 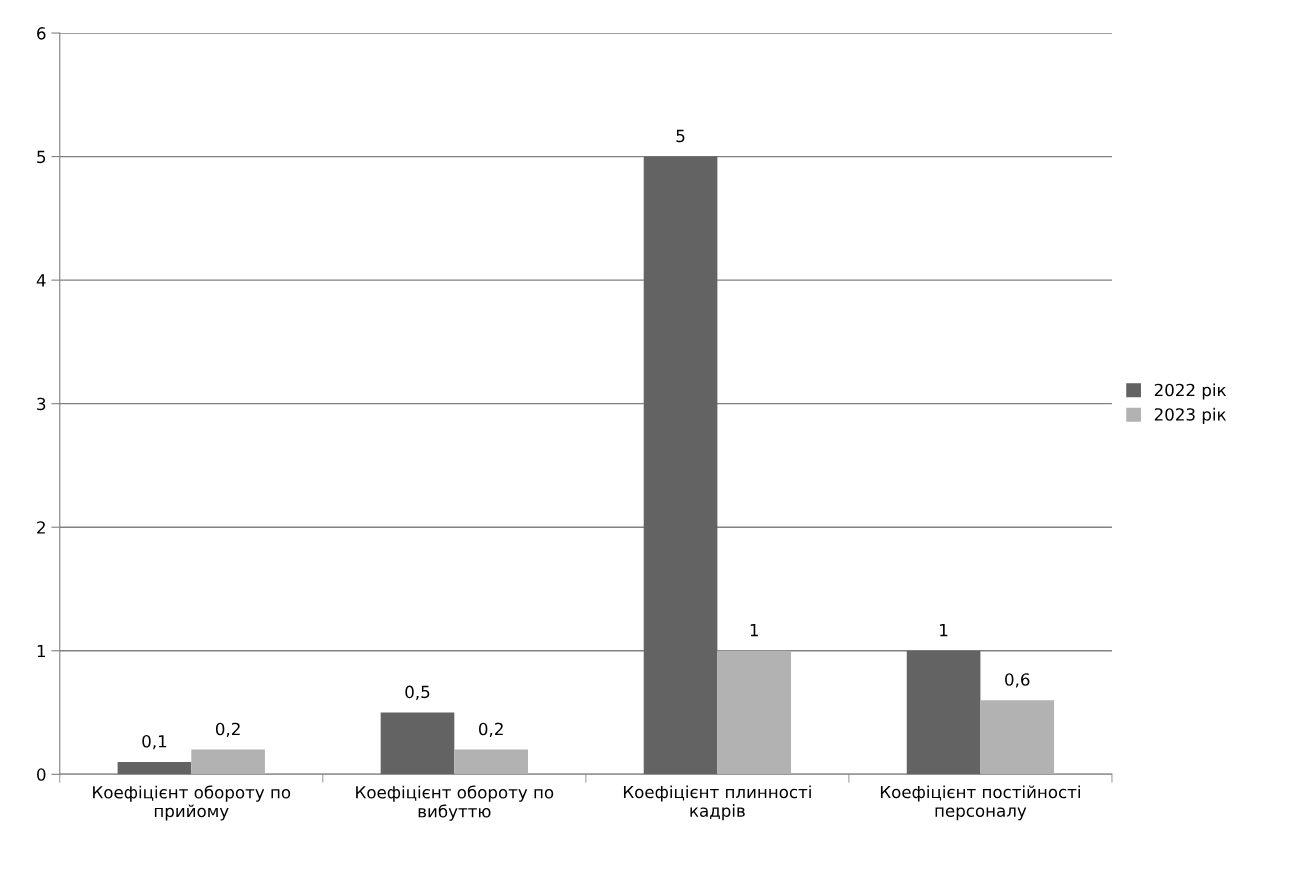 I want to click on x-tick-label: Коефіцієнт обороту по вибуттю, so click(x=455, y=803).